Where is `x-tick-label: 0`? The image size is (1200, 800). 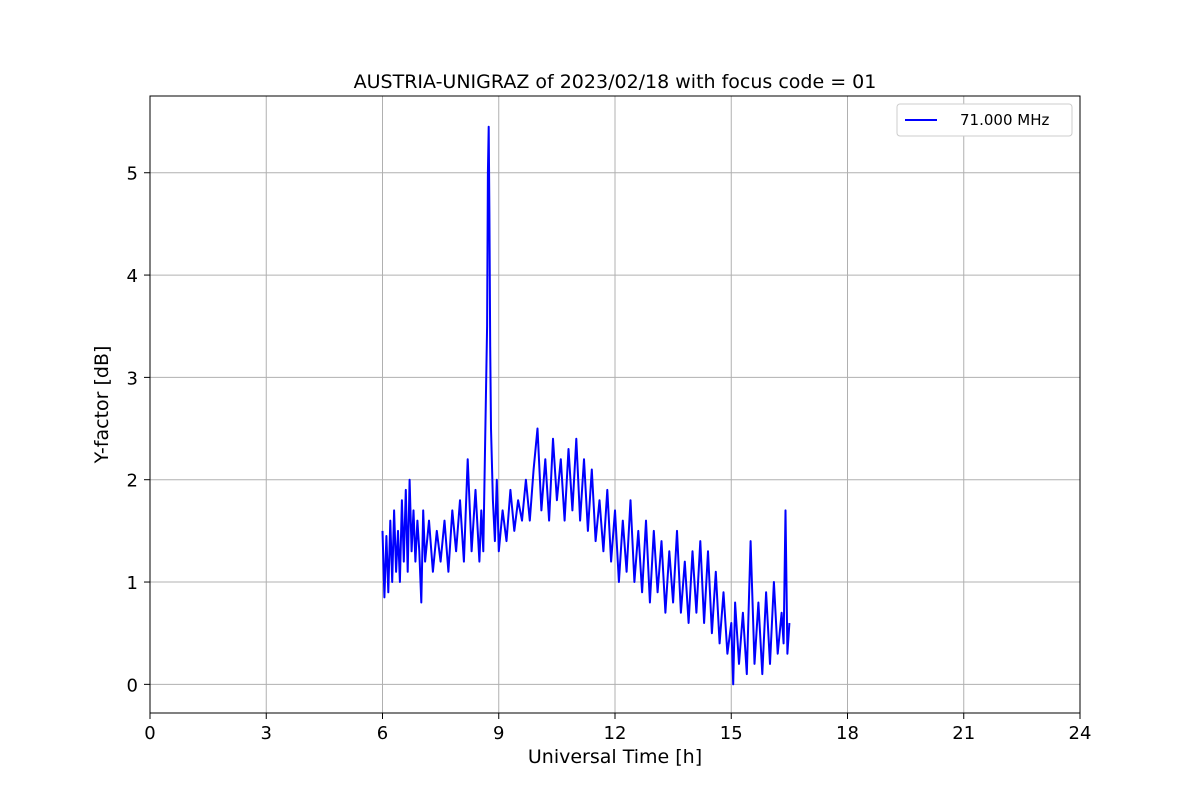 x-tick-label: 0 is located at coordinates (149, 733).